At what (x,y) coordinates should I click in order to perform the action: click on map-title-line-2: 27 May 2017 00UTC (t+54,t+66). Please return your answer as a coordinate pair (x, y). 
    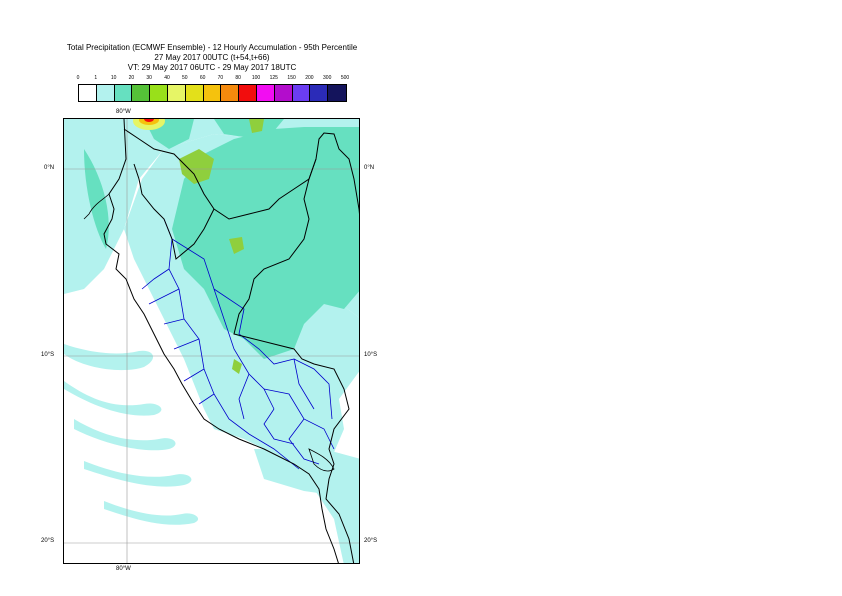
    Looking at the image, I should click on (212, 57).